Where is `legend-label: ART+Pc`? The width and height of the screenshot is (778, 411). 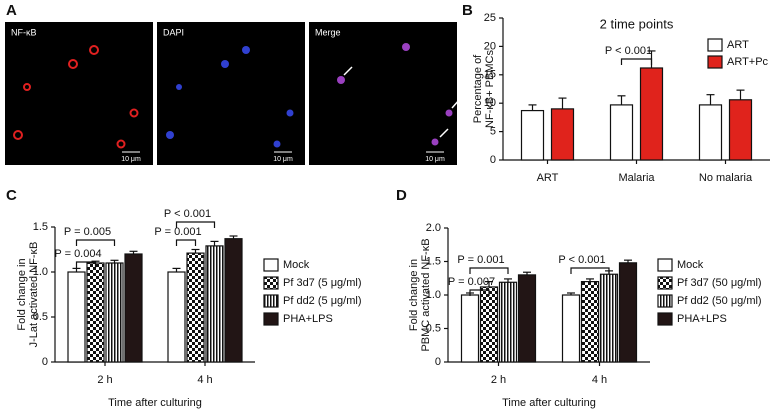 legend-label: ART+Pc is located at coordinates (748, 62).